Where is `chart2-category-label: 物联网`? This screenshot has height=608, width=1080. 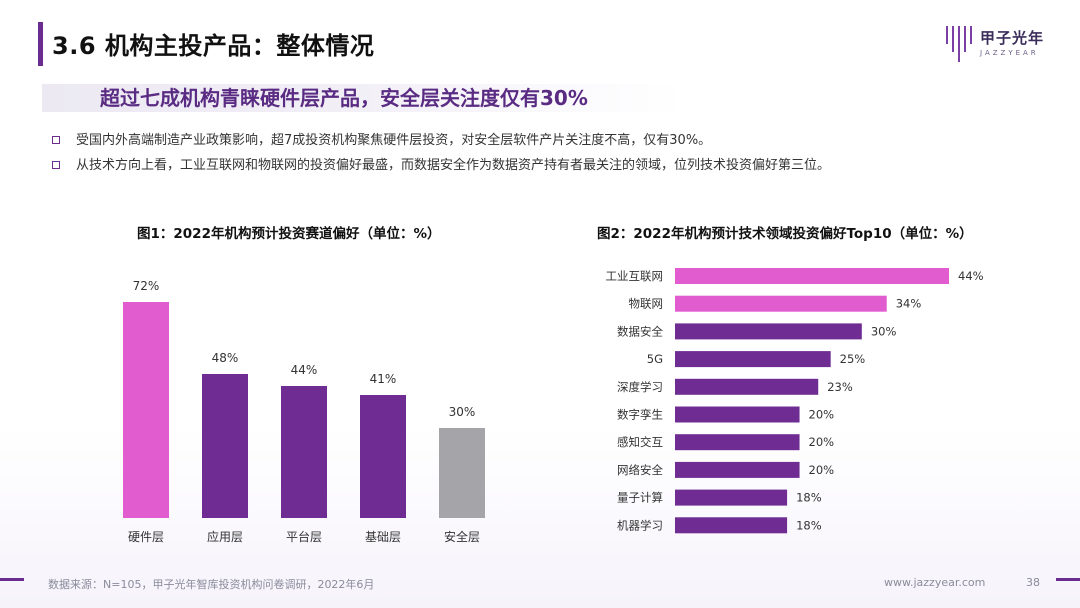
chart2-category-label: 物联网 is located at coordinates (646, 304).